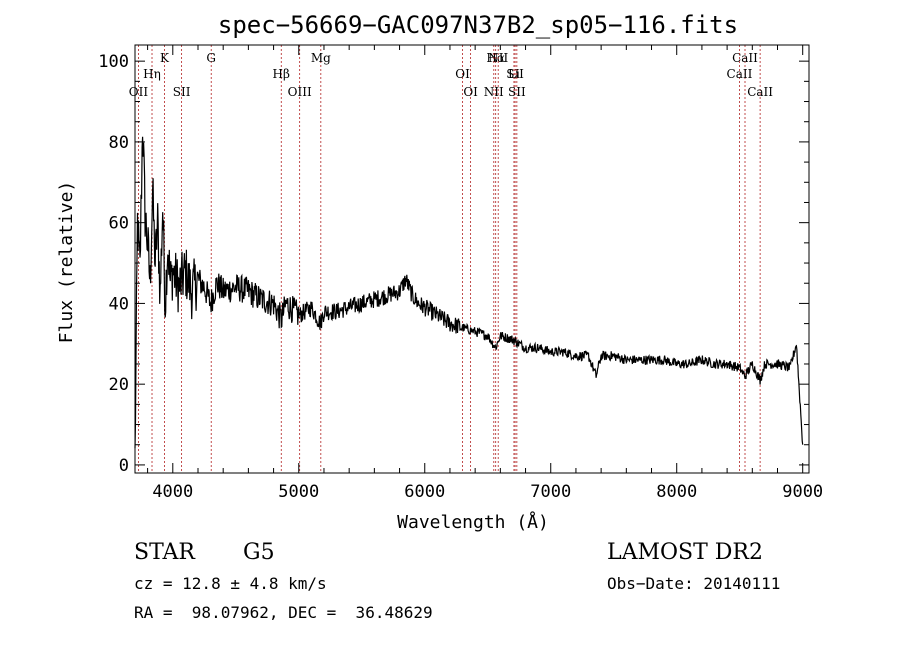 This screenshot has height=649, width=900. I want to click on y-tick-label: 20, so click(119, 385).